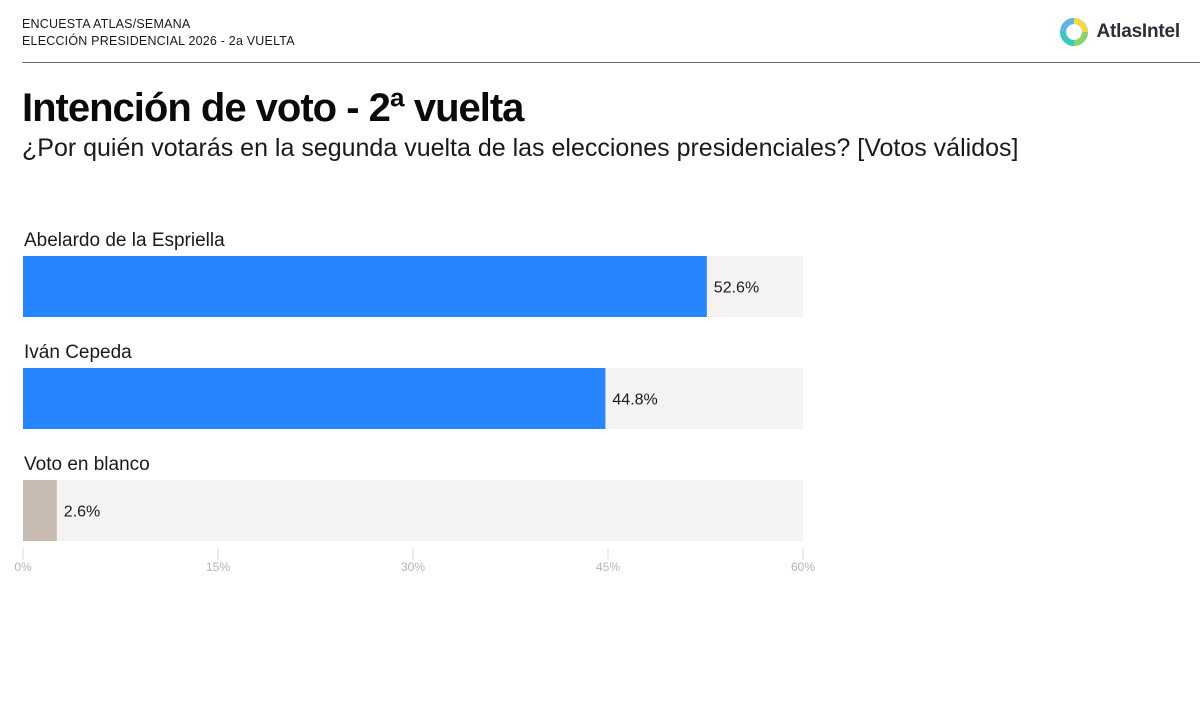  I want to click on value-label: 2.6%, so click(82, 512).